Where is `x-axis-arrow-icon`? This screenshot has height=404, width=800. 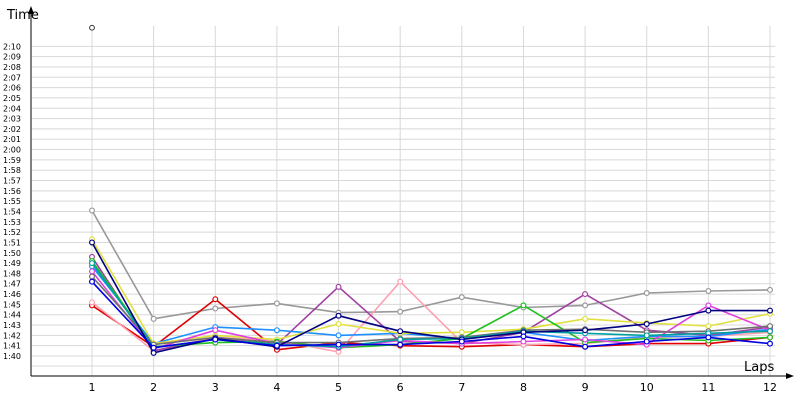
x-axis-arrow-icon is located at coordinates (790, 376).